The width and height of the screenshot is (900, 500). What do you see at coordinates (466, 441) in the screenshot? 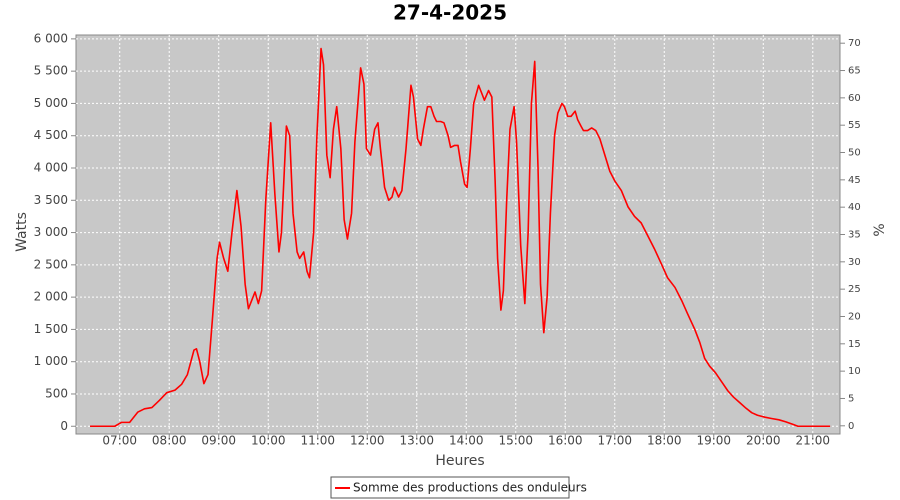
I see `x-tick-label: 14:00` at bounding box center [466, 441].